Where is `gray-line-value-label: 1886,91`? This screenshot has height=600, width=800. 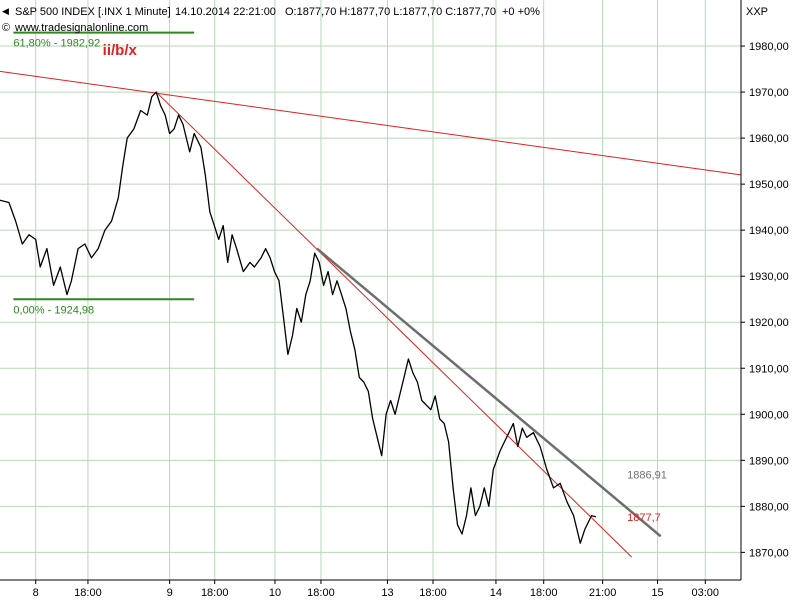 gray-line-value-label: 1886,91 is located at coordinates (647, 476).